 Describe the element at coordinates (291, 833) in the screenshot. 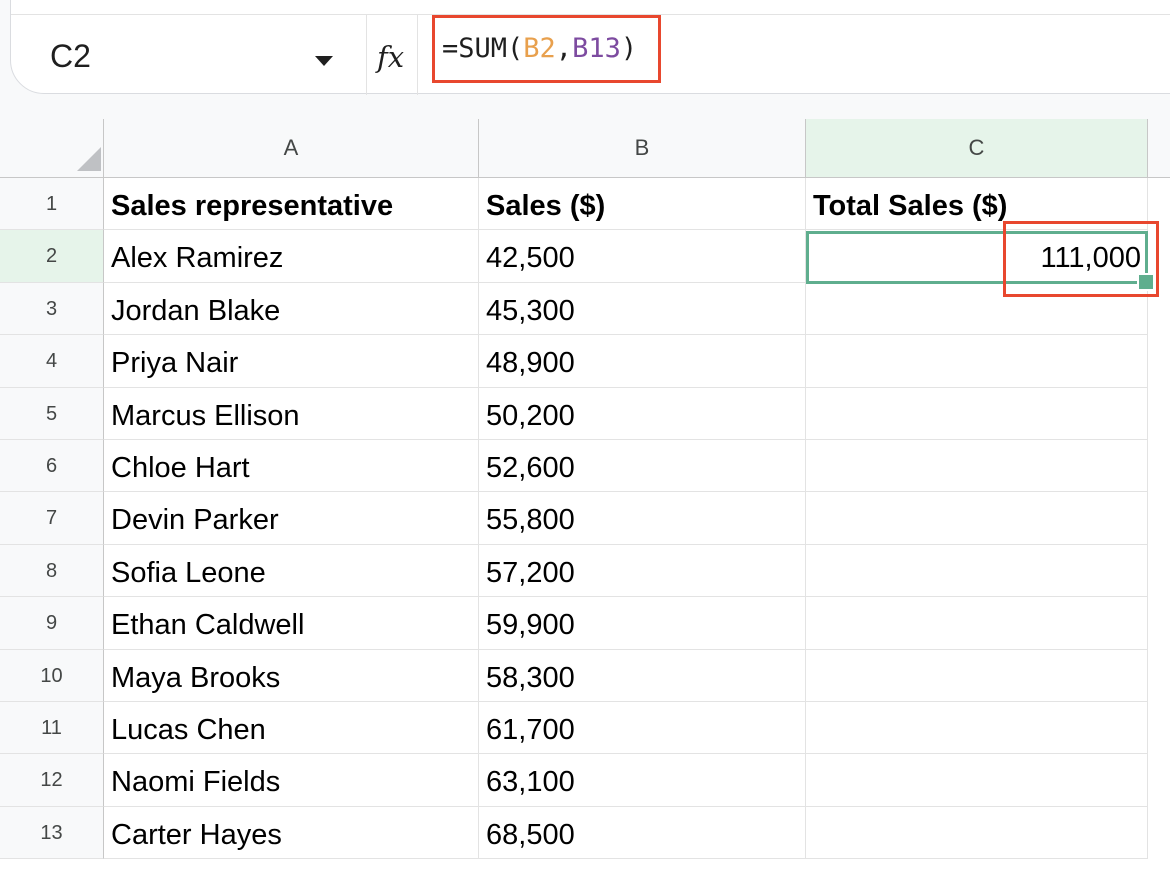

I see `cell-a13: Carter Hayes` at that location.